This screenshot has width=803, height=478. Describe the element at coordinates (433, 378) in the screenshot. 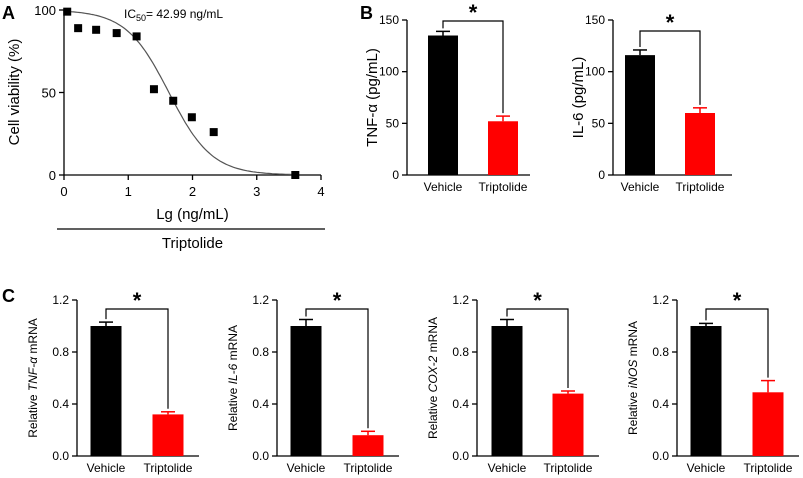

I see `y-axis-title: Relative COX-2 mRNA` at that location.